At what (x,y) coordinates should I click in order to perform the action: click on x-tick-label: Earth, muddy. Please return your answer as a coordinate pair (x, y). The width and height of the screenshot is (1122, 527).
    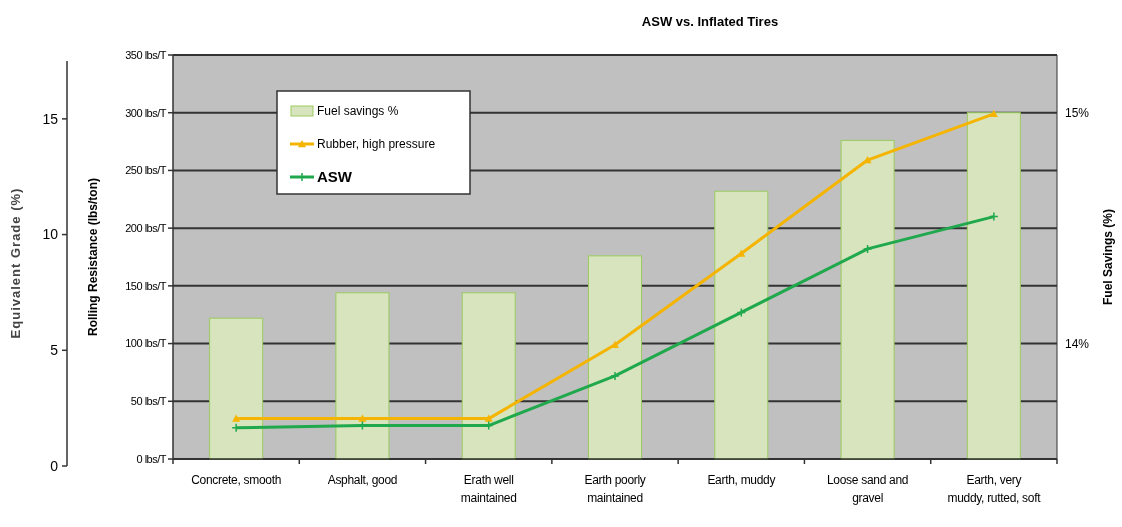
    Looking at the image, I should click on (741, 480).